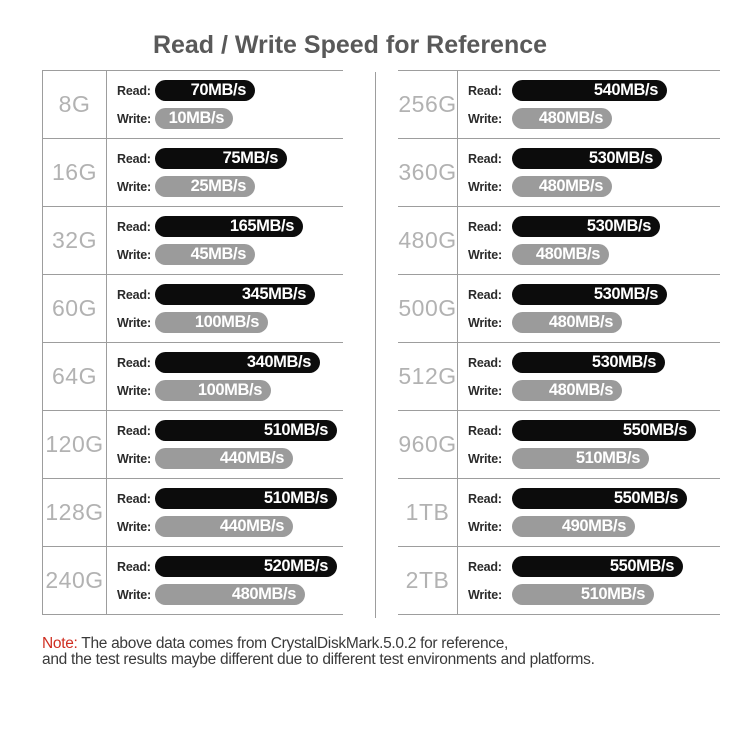  What do you see at coordinates (375, 345) in the screenshot?
I see `center-divider-line` at bounding box center [375, 345].